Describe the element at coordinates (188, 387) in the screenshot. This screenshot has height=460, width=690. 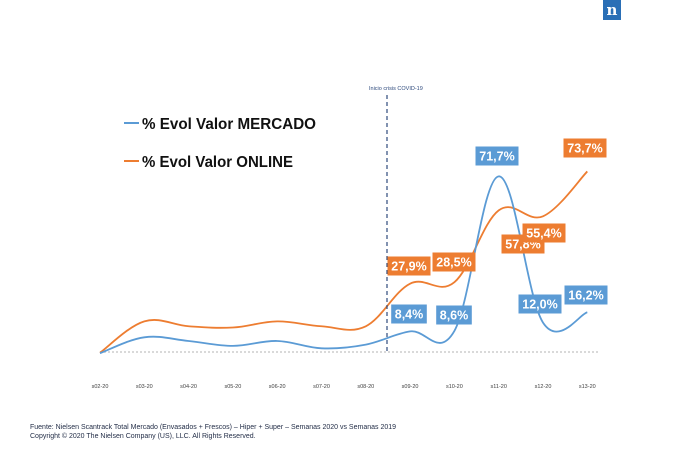
I see `x-tick-label: s04-20` at that location.